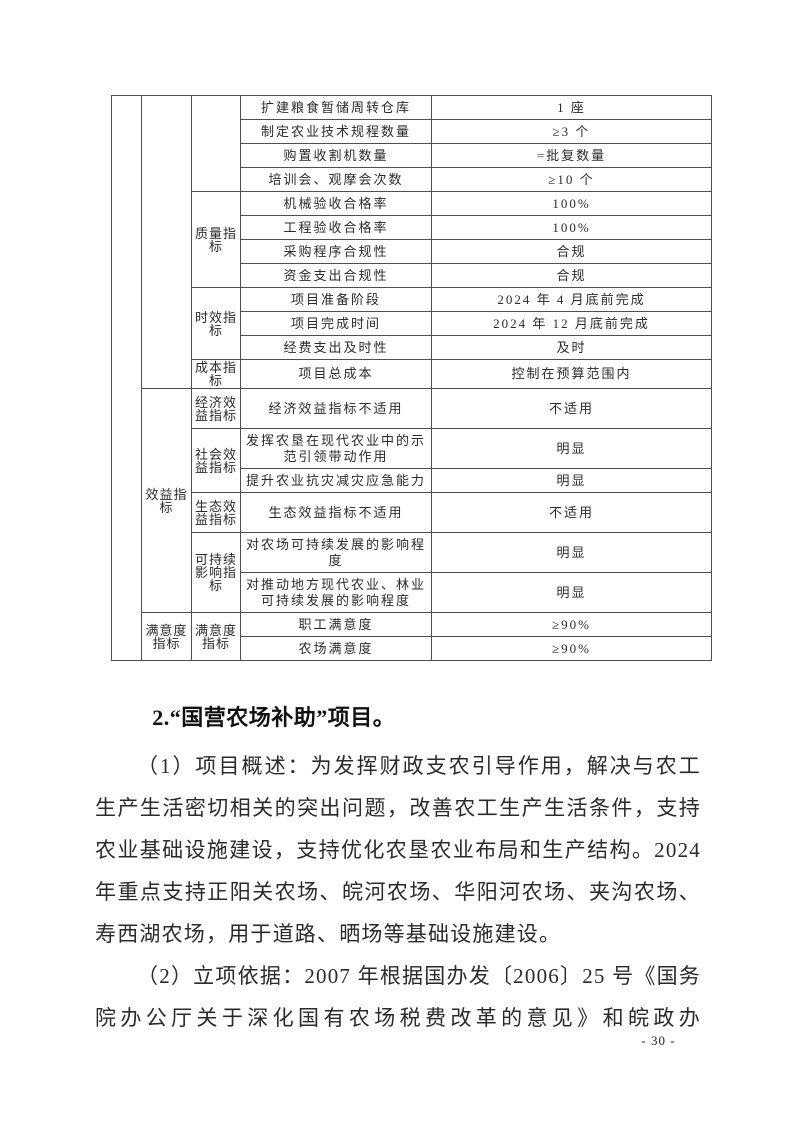  I want to click on table-row: 农场满意度 ≥90%, so click(412, 648).